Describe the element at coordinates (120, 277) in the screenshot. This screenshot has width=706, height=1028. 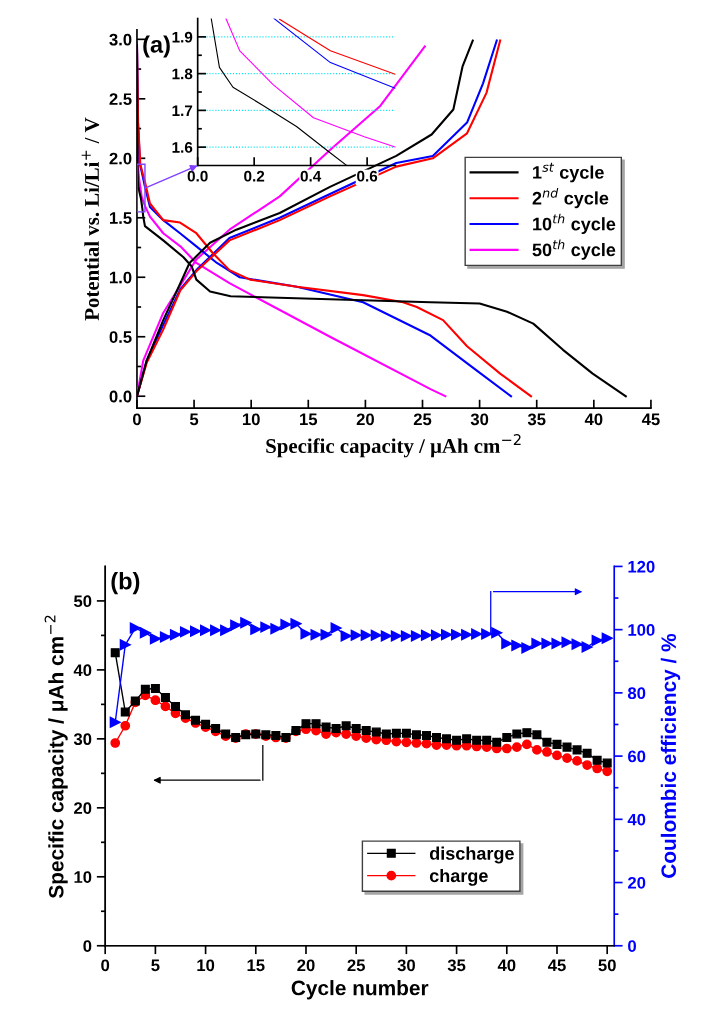
I see `y-tick-label: 1.0` at that location.